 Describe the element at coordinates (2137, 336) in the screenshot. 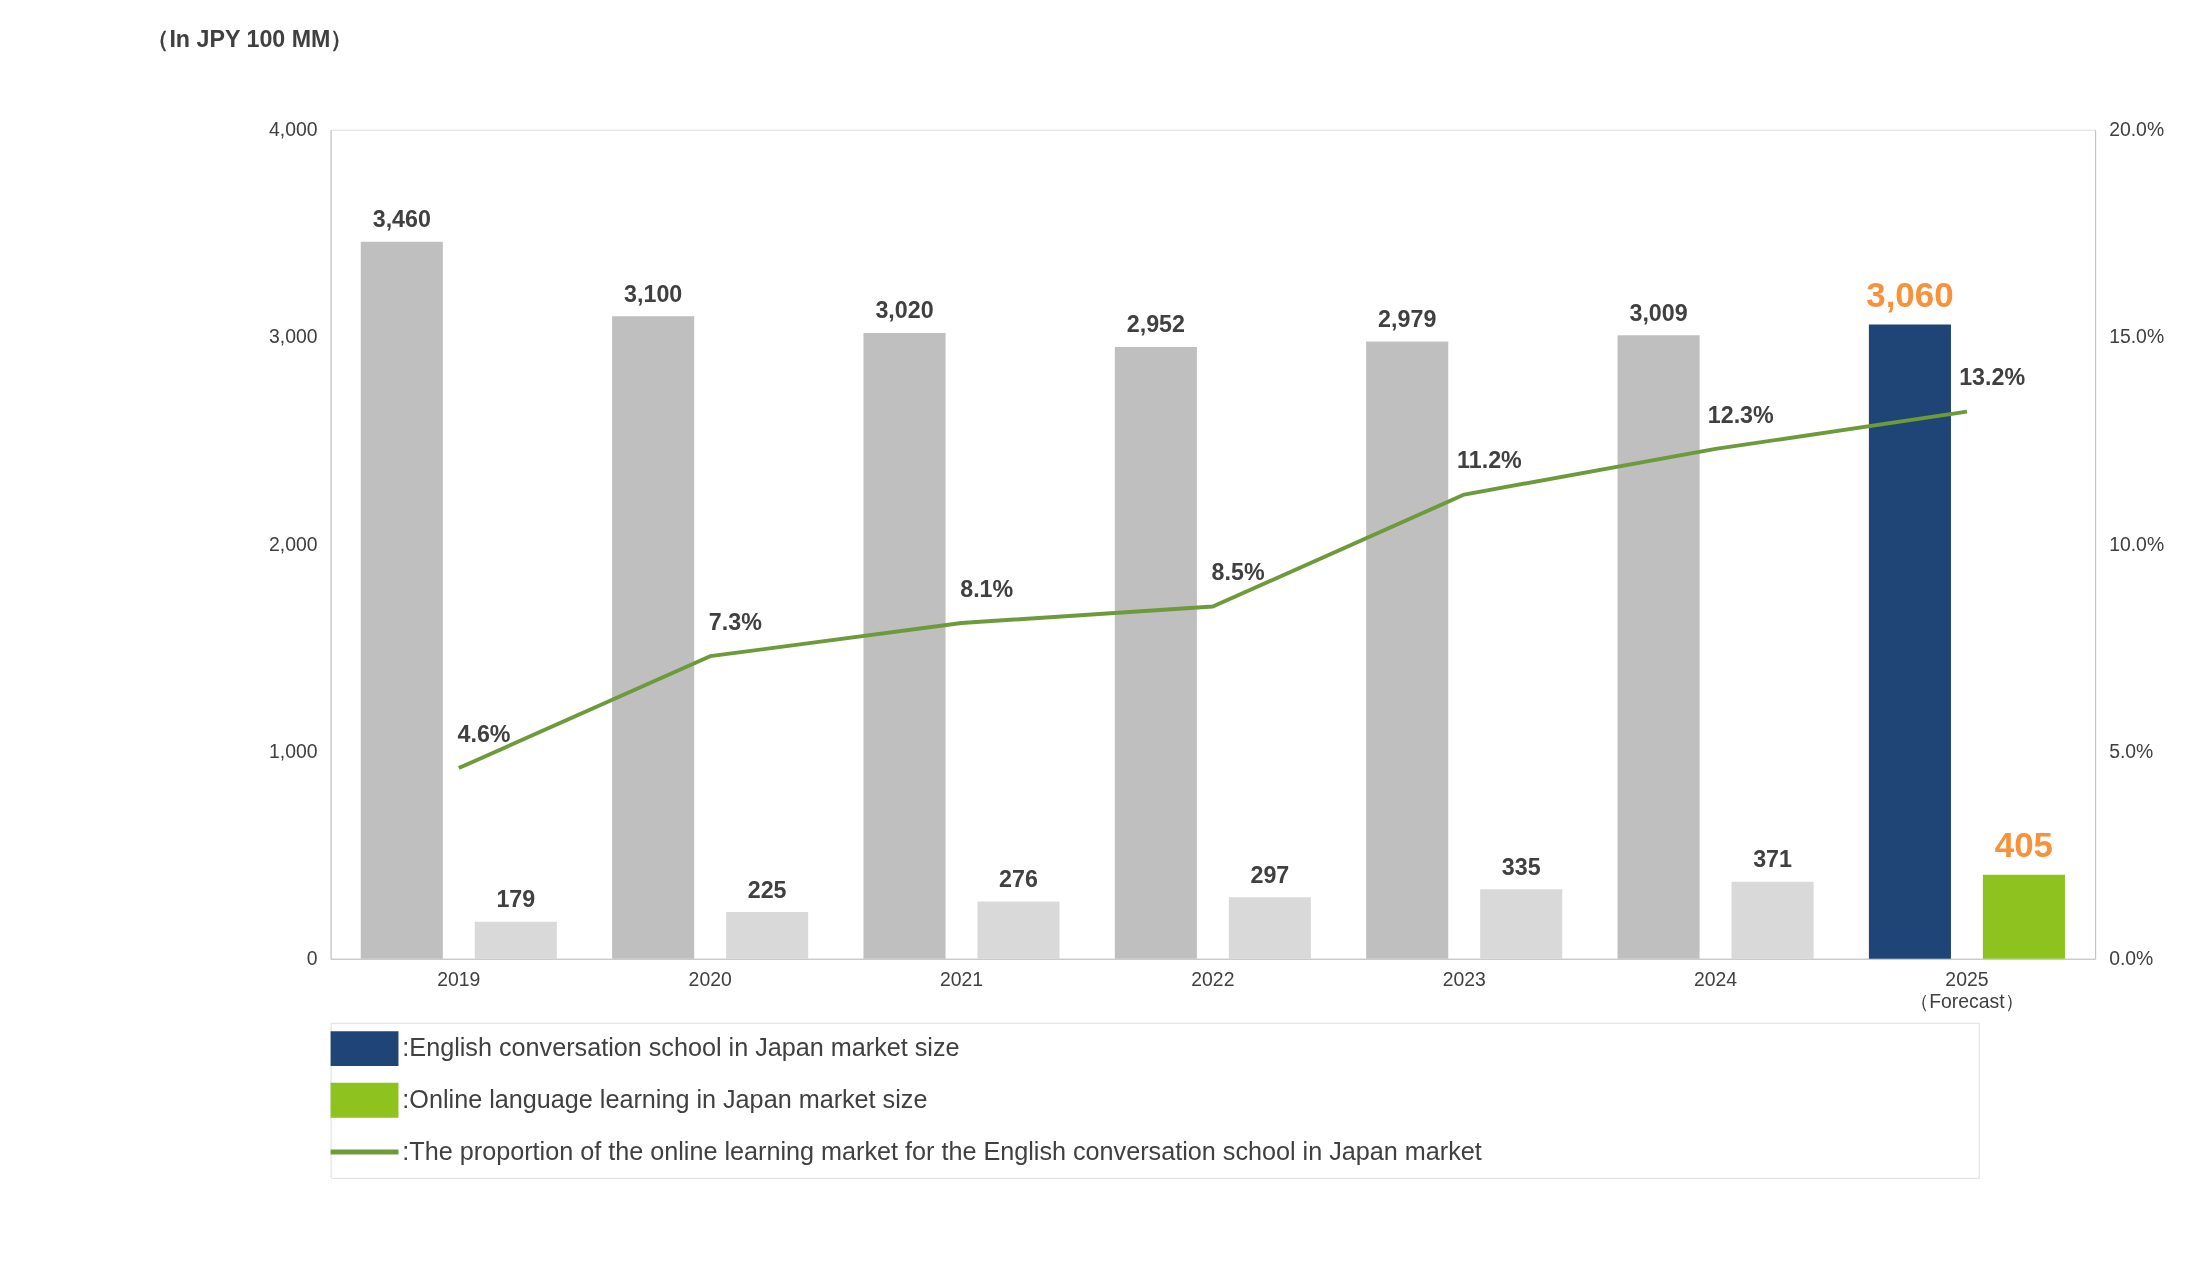

I see `y2-tick-label: 15.0%` at that location.